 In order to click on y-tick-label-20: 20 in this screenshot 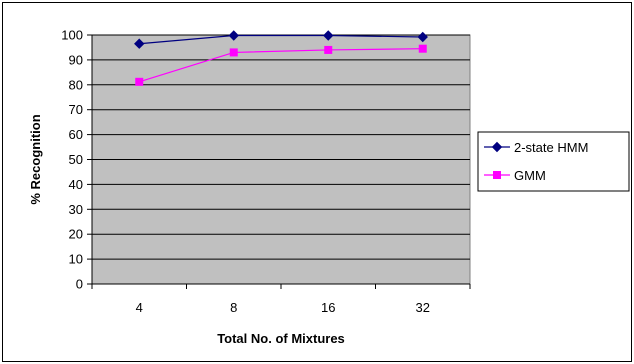, I will do `click(76, 234)`.